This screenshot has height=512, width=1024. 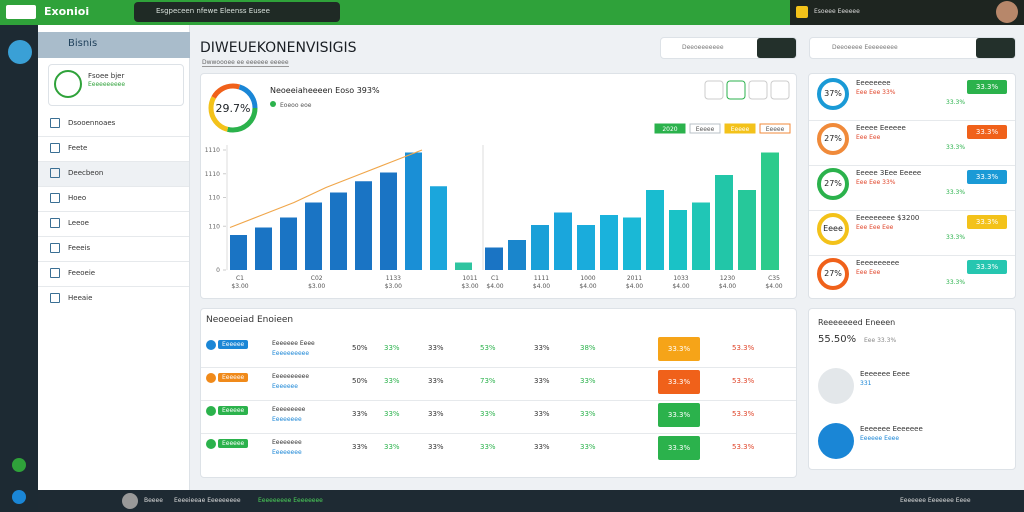 I want to click on panel-card-note: Eee 33.3%, so click(x=880, y=340).